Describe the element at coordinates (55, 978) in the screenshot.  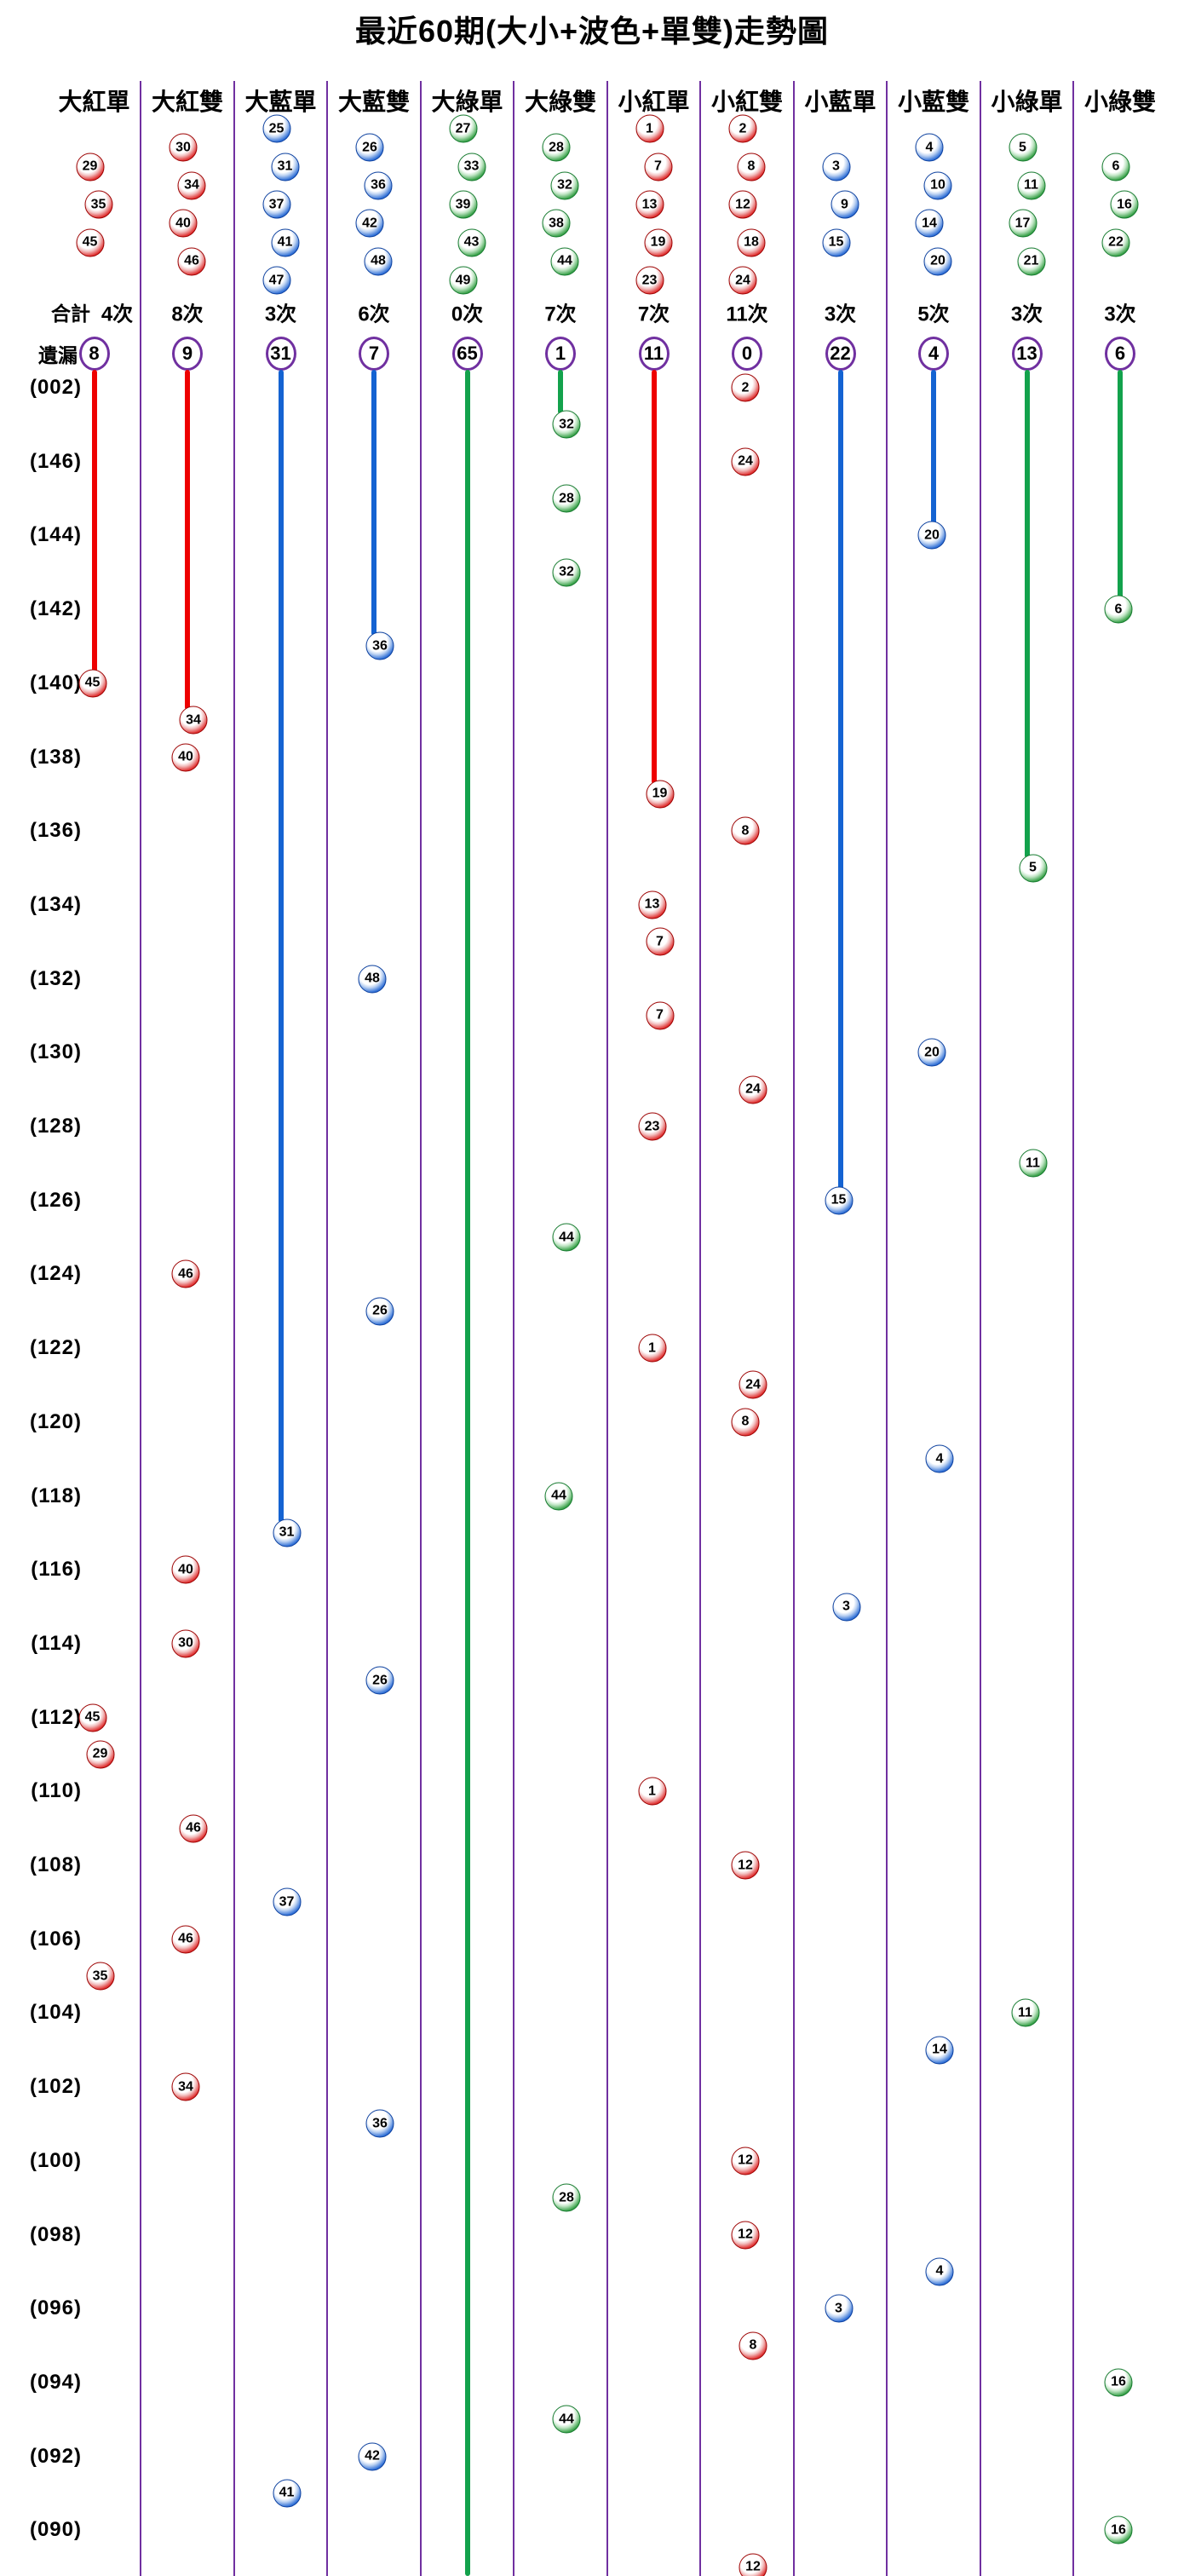
I see `row-label: (132)` at that location.